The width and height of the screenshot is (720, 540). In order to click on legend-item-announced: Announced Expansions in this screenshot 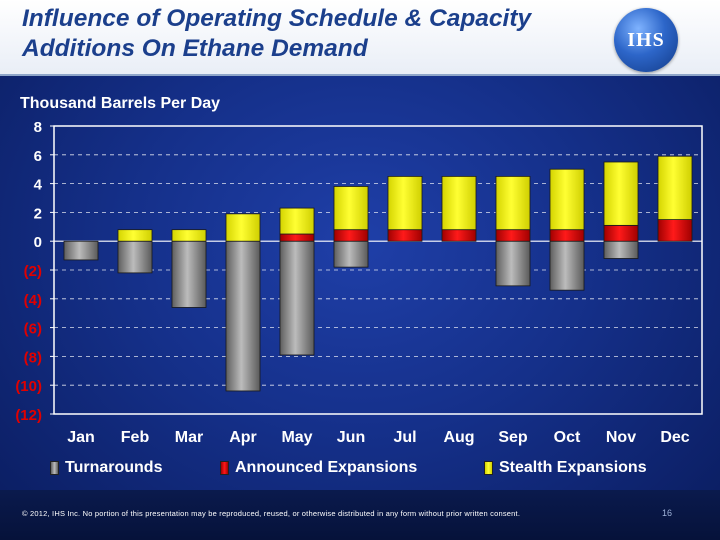, I will do `click(318, 468)`.